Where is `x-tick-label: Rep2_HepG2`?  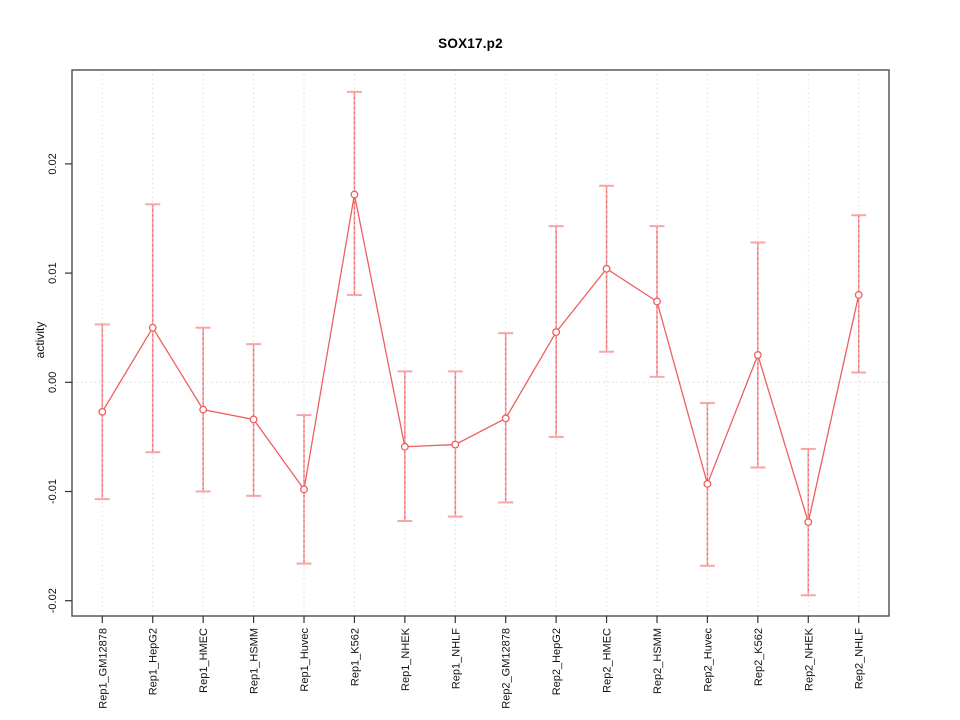
x-tick-label: Rep2_HepG2 is located at coordinates (557, 661).